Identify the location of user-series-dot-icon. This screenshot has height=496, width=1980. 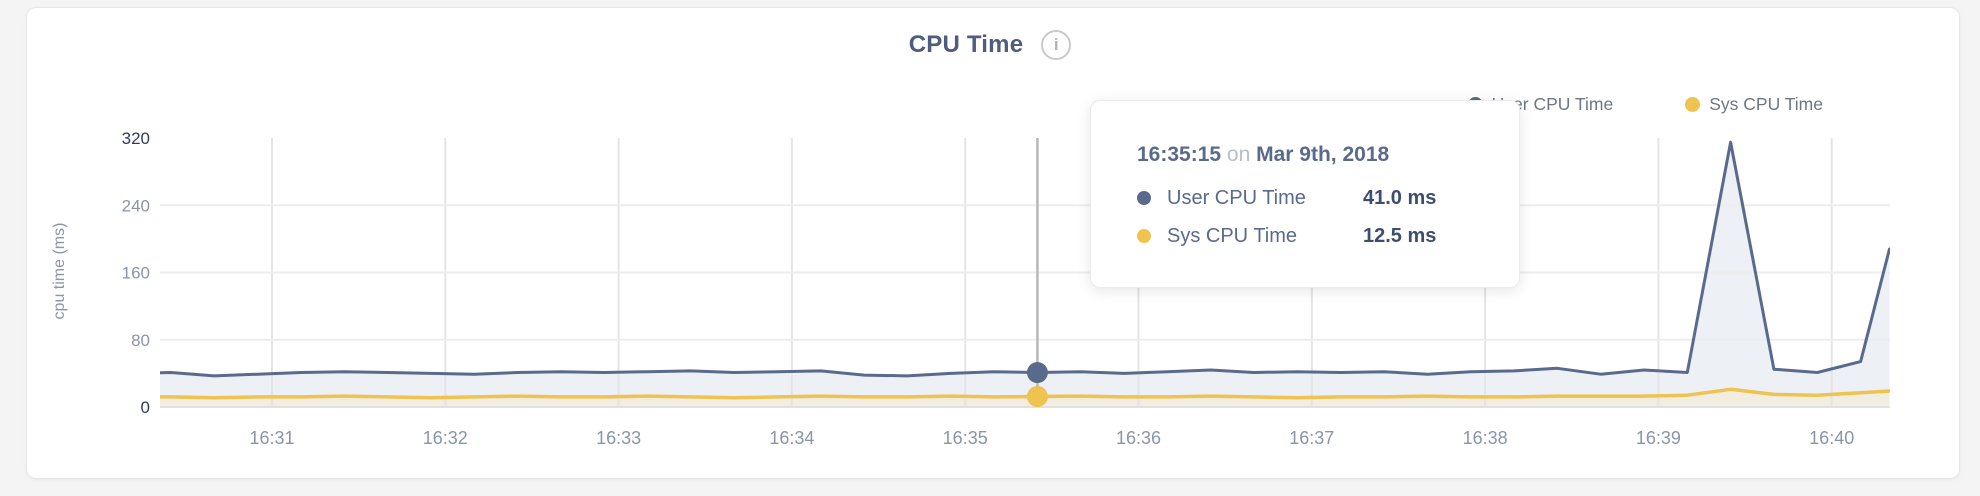
(1144, 198).